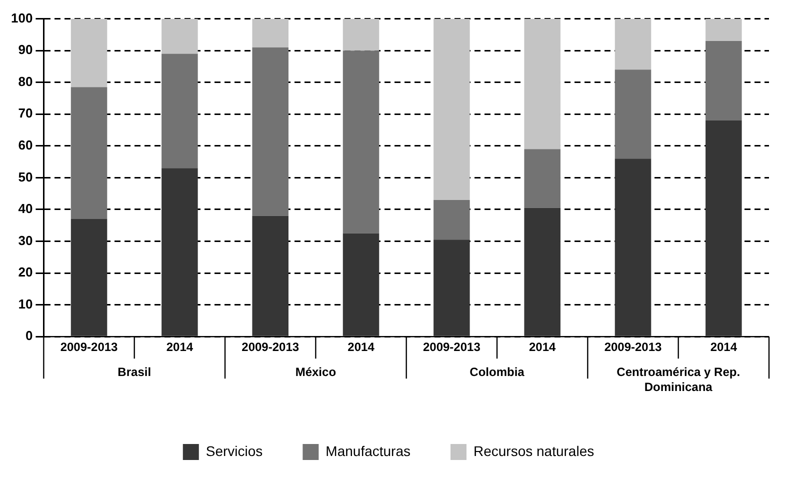 The height and width of the screenshot is (480, 787). What do you see at coordinates (135, 371) in the screenshot?
I see `text: Brasil` at bounding box center [135, 371].